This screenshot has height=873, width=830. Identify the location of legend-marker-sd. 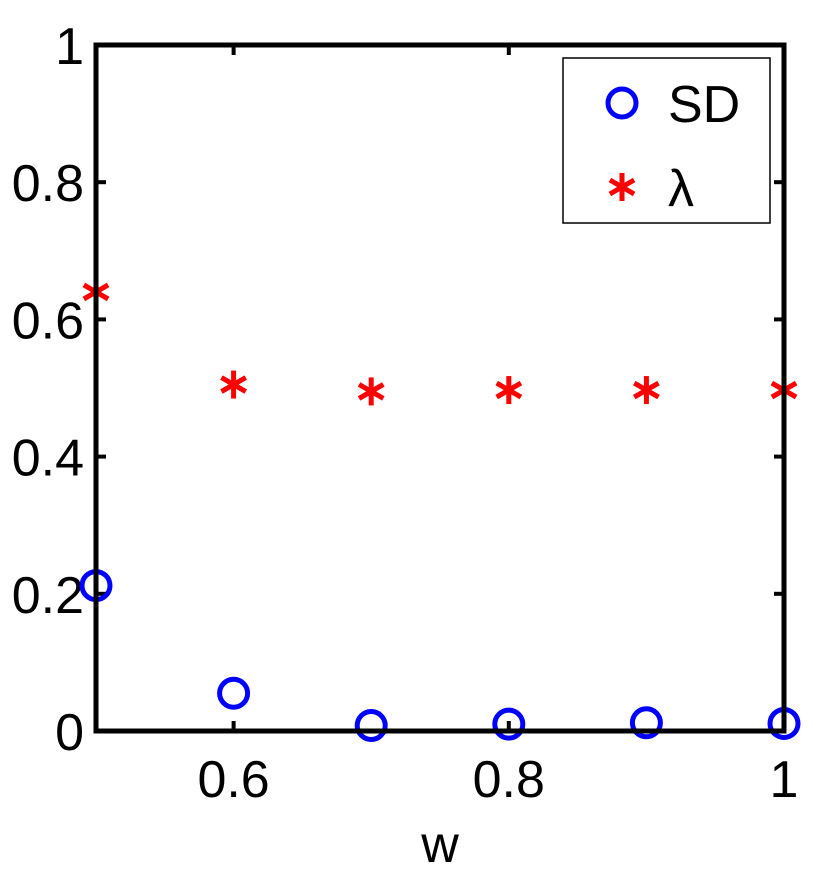
(622, 103).